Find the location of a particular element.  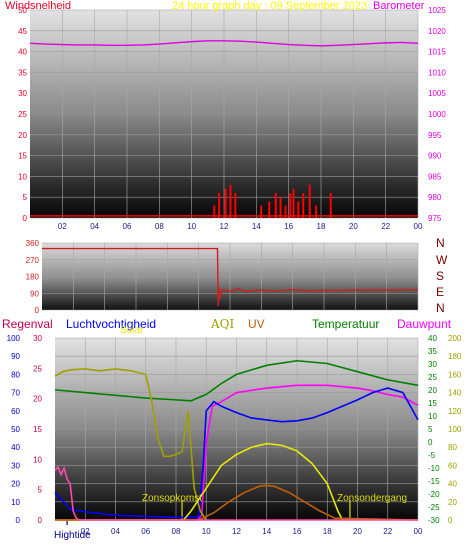

windspeed-tick-label: 40 is located at coordinates (22, 52).